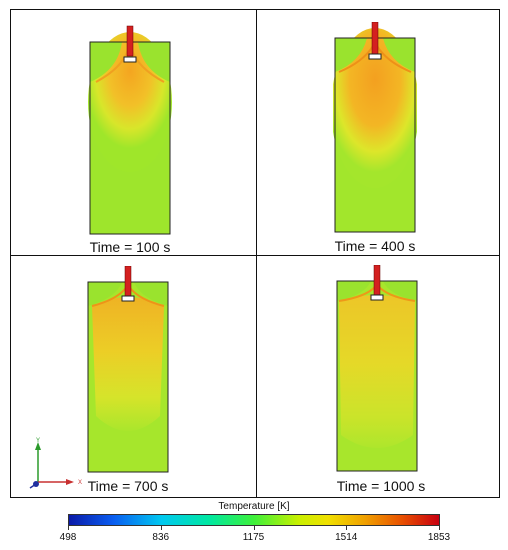  What do you see at coordinates (253, 537) in the screenshot?
I see `colorbar-tick-label: 1175` at bounding box center [253, 537].